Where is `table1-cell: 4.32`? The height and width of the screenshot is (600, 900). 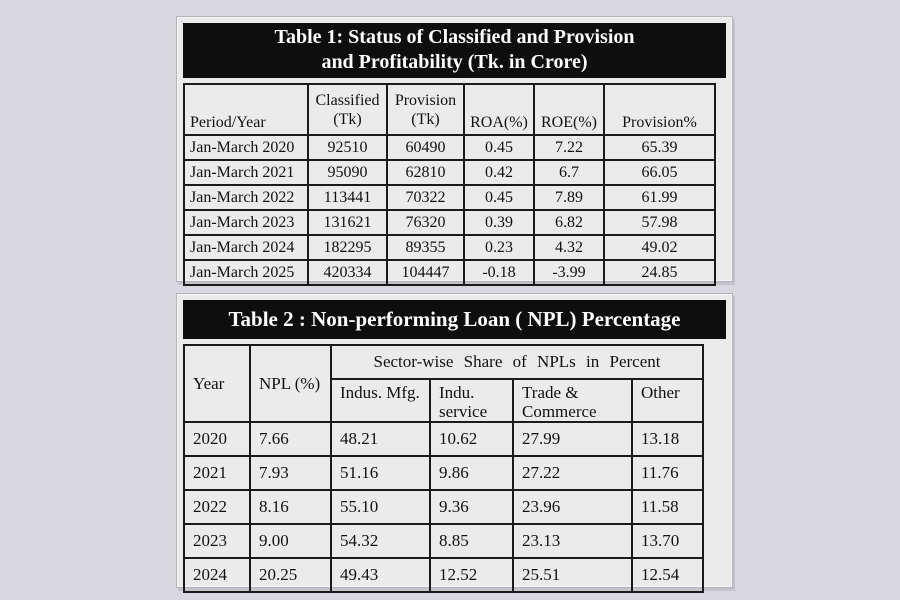 table1-cell: 4.32 is located at coordinates (569, 247).